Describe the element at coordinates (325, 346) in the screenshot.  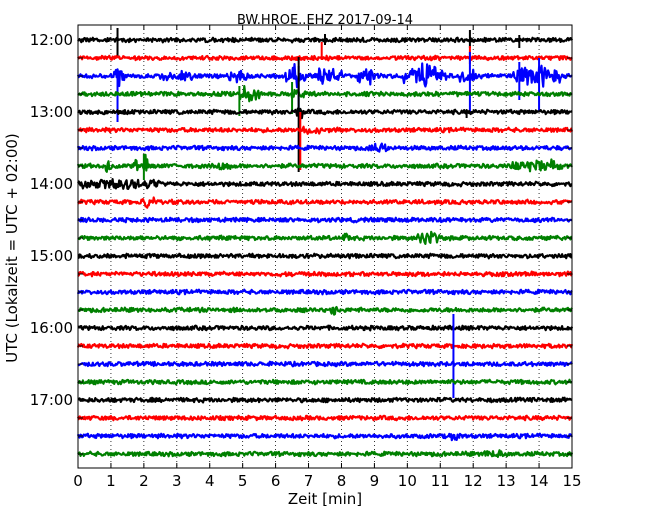
I see `trace-16:15` at that location.